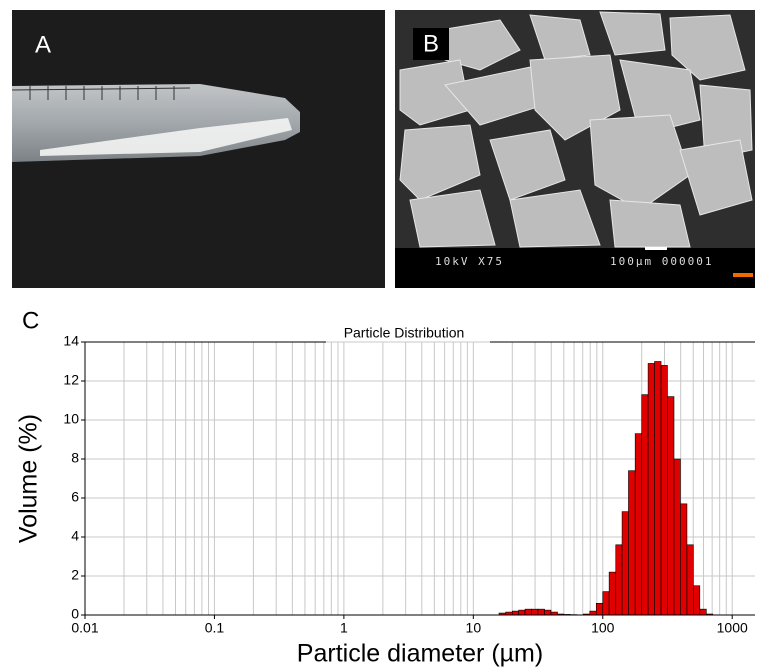 This screenshot has height=671, width=757. I want to click on chart-title: Particle Distribution, so click(404, 333).